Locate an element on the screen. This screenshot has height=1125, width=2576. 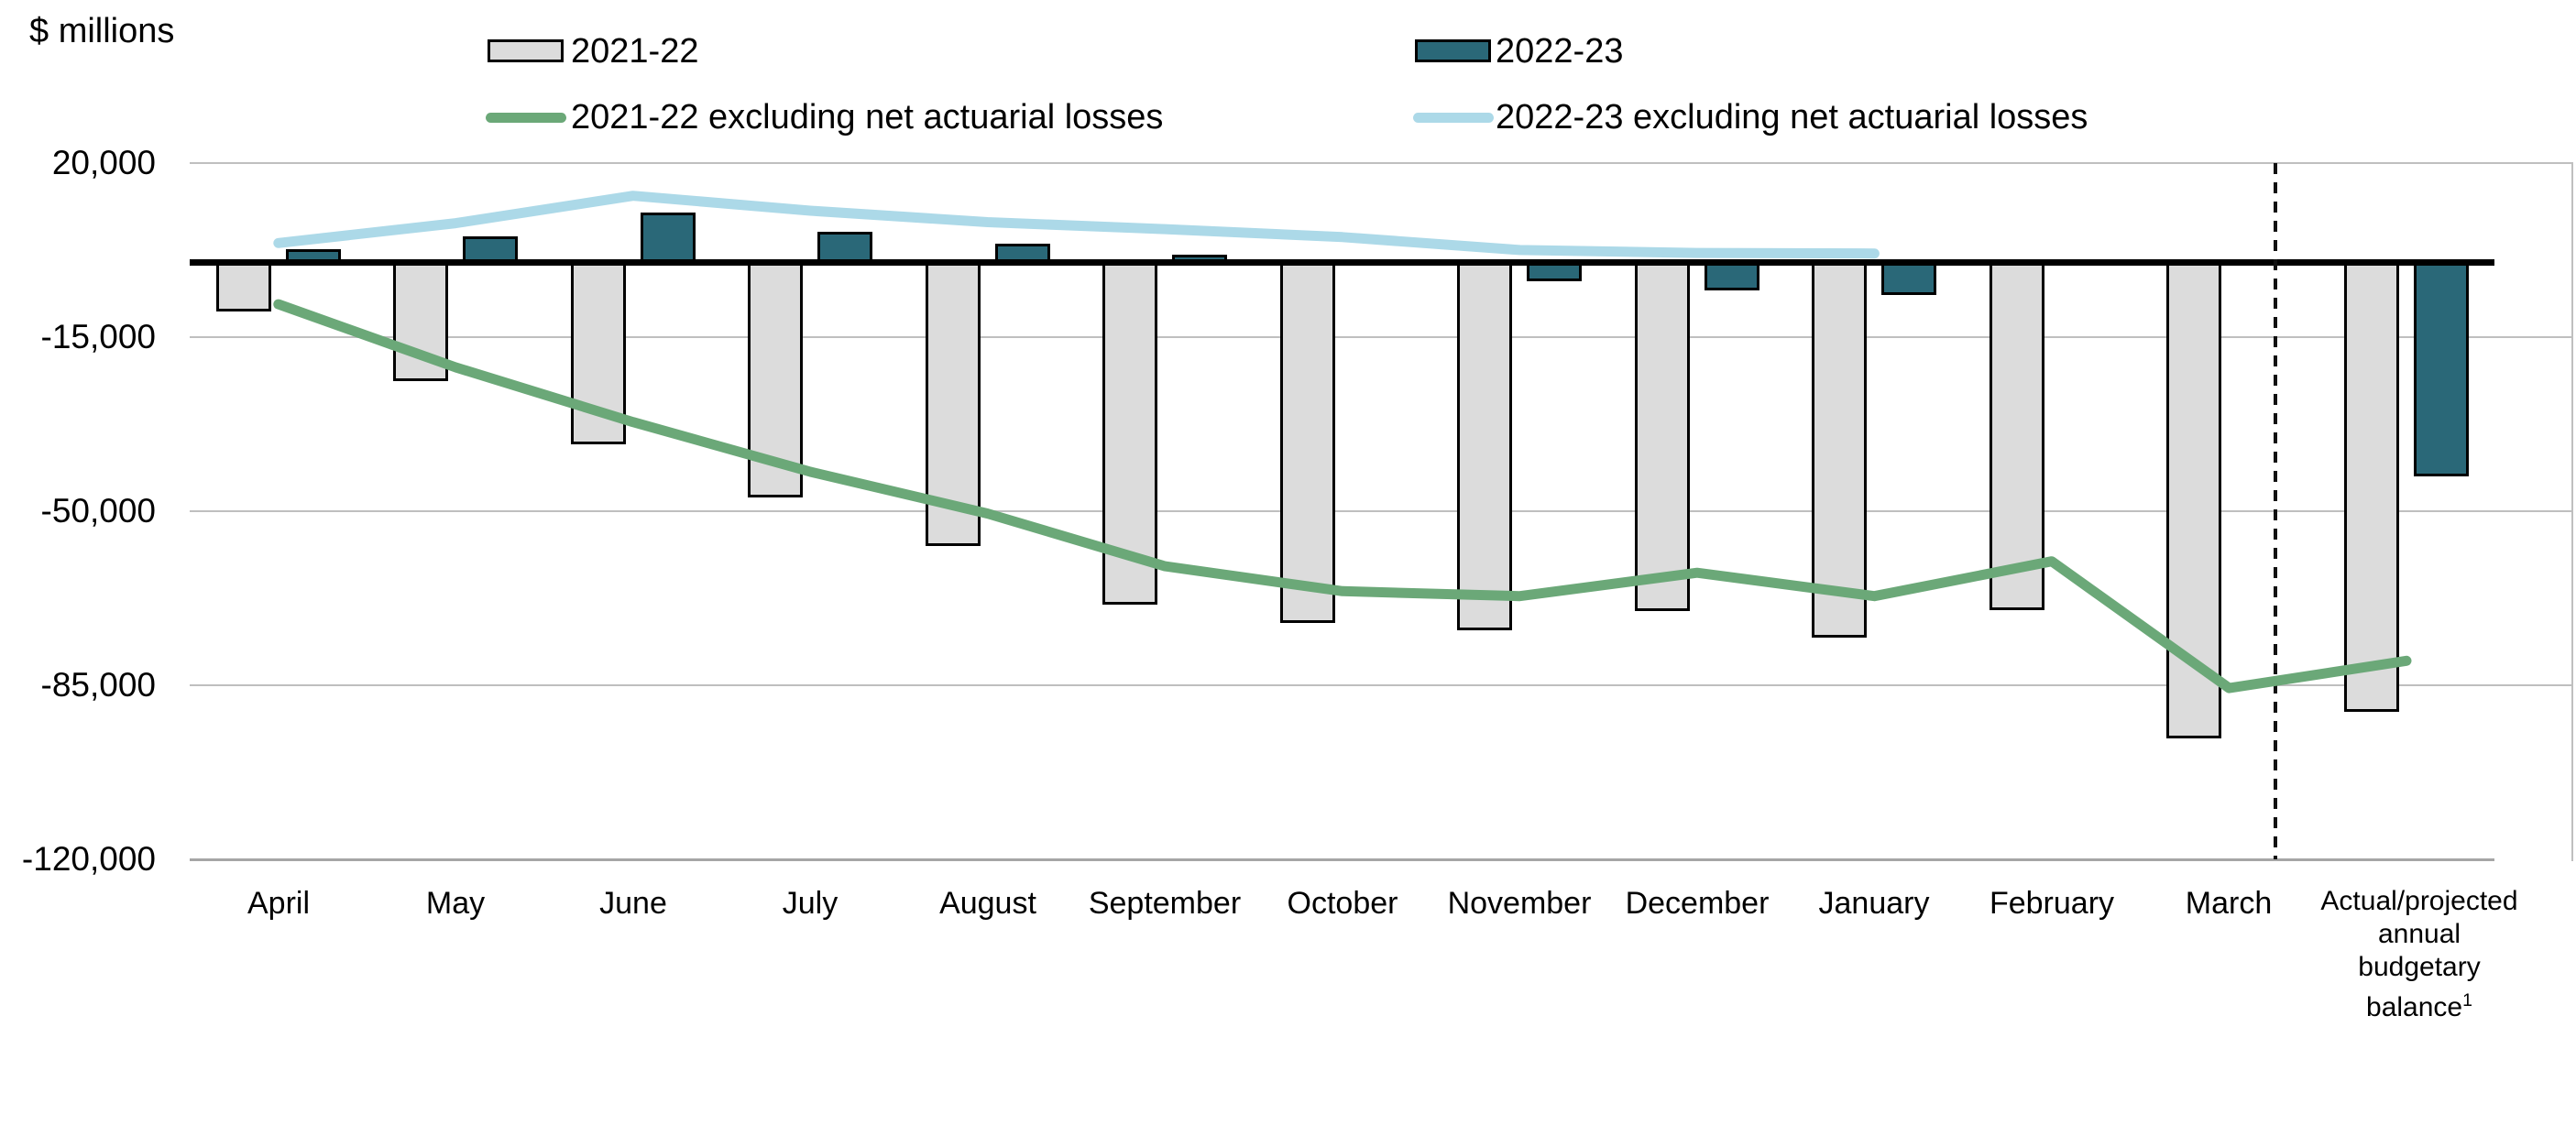
y-tick-label: 20,000 is located at coordinates (103, 162).